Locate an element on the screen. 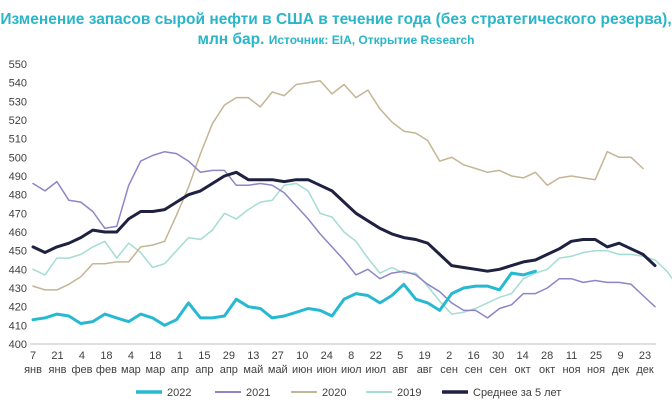 The height and width of the screenshot is (412, 672). x-tick-day: 10 is located at coordinates (302, 356).